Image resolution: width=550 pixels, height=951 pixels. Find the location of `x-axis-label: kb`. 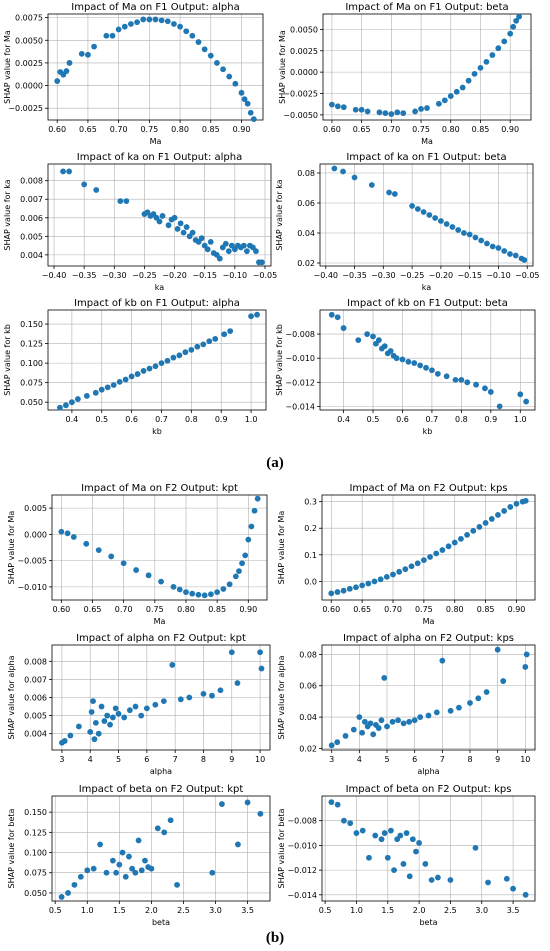

x-axis-label: kb is located at coordinates (157, 431).